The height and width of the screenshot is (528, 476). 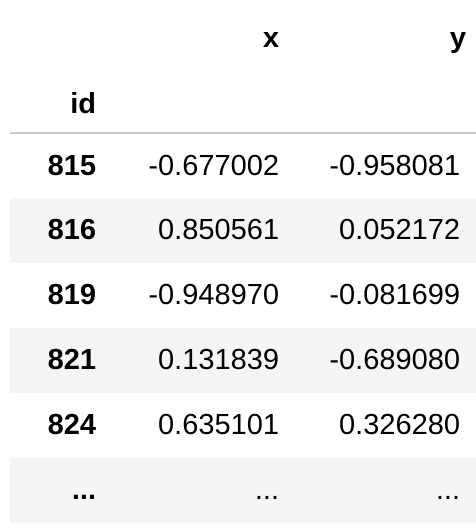 What do you see at coordinates (71, 425) in the screenshot?
I see `row-index: 824` at bounding box center [71, 425].